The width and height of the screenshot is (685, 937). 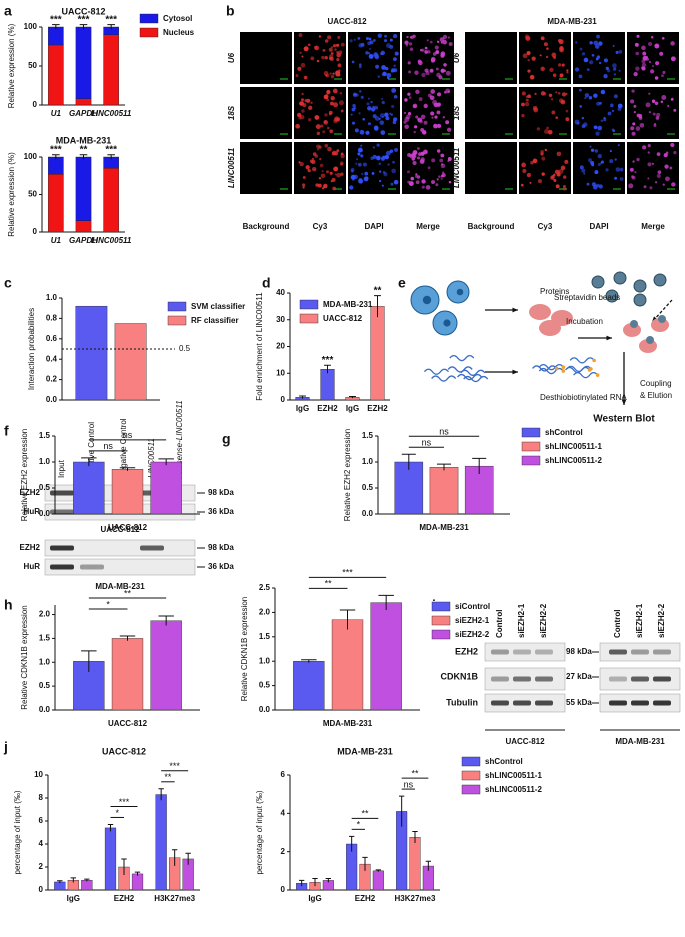 I want to click on panel-label: e, so click(x=402, y=283).